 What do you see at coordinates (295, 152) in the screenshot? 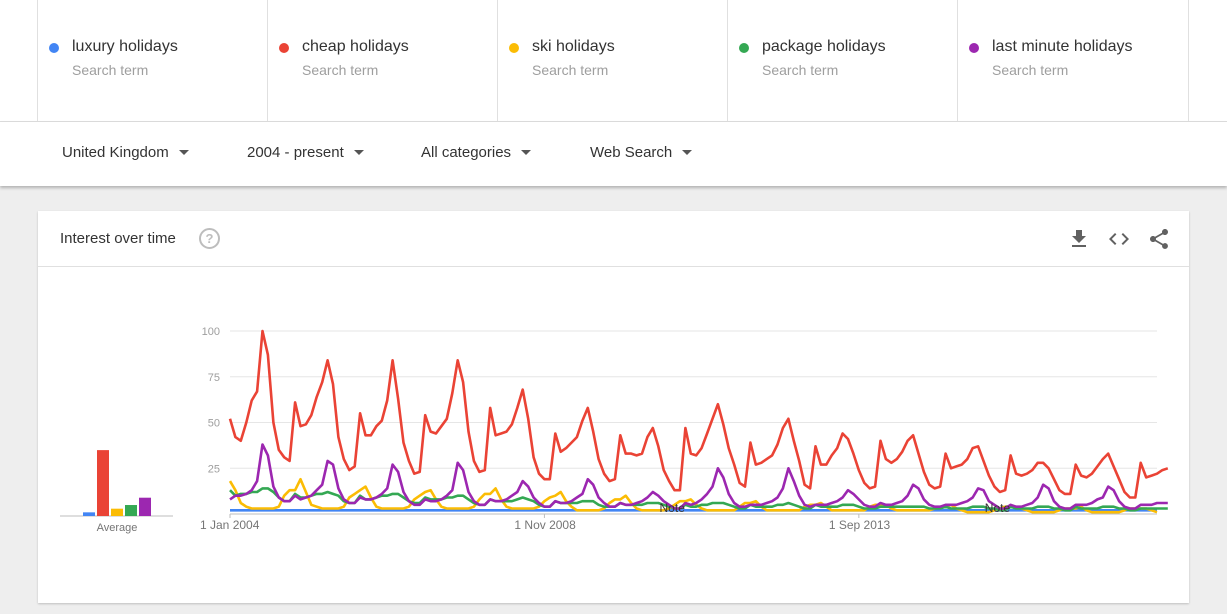
I see `time-range-label: 2004 - present` at bounding box center [295, 152].